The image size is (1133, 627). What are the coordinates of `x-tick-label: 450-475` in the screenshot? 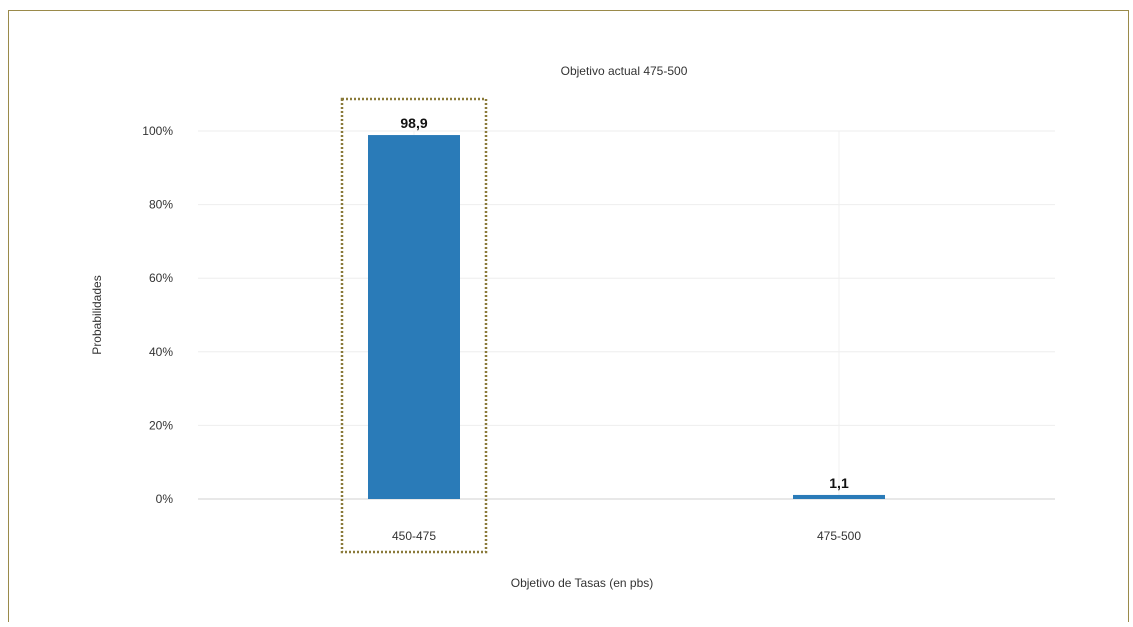 It's located at (414, 536).